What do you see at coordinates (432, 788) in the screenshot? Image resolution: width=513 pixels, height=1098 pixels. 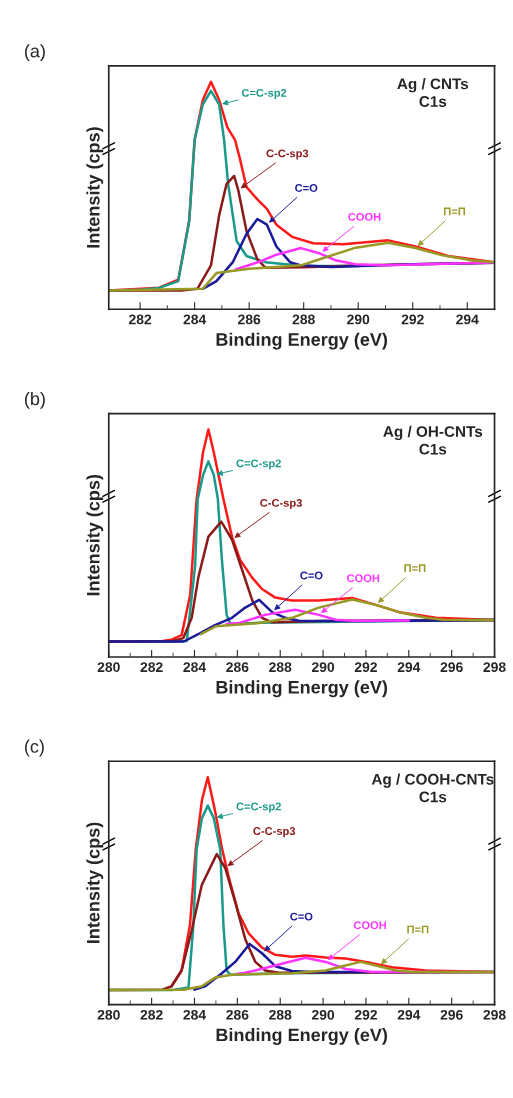 I see `annotation: Ag / COOH-CNTs C1s` at bounding box center [432, 788].